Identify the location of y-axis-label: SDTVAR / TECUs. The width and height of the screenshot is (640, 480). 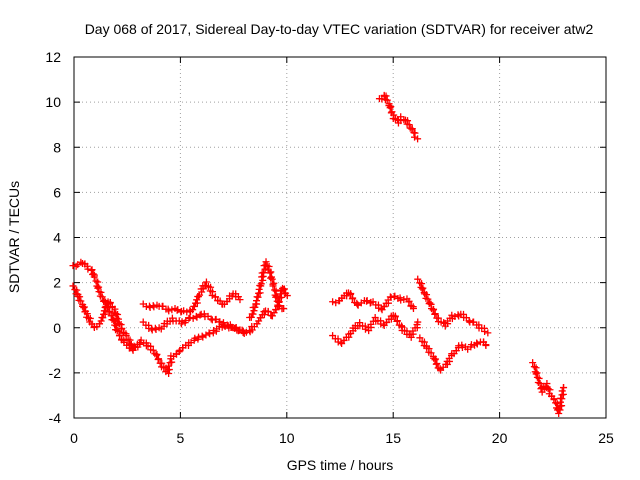
(14, 237).